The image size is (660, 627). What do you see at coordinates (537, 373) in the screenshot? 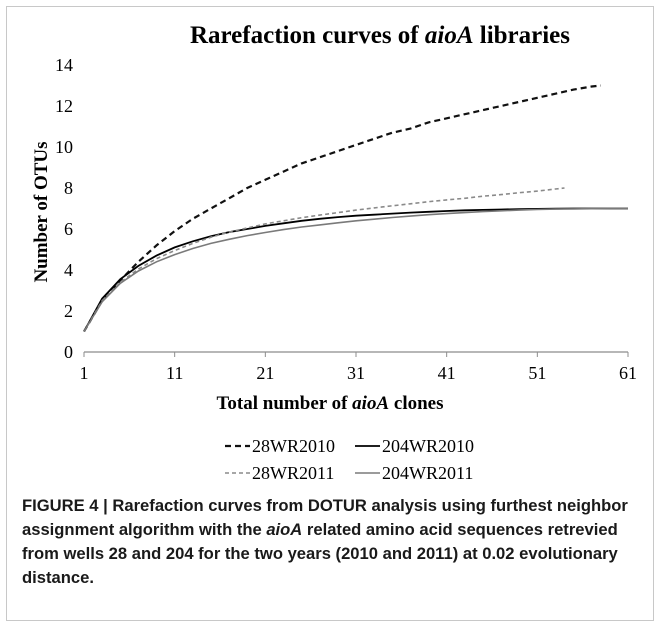
I see `x-tick-label: 51` at bounding box center [537, 373].